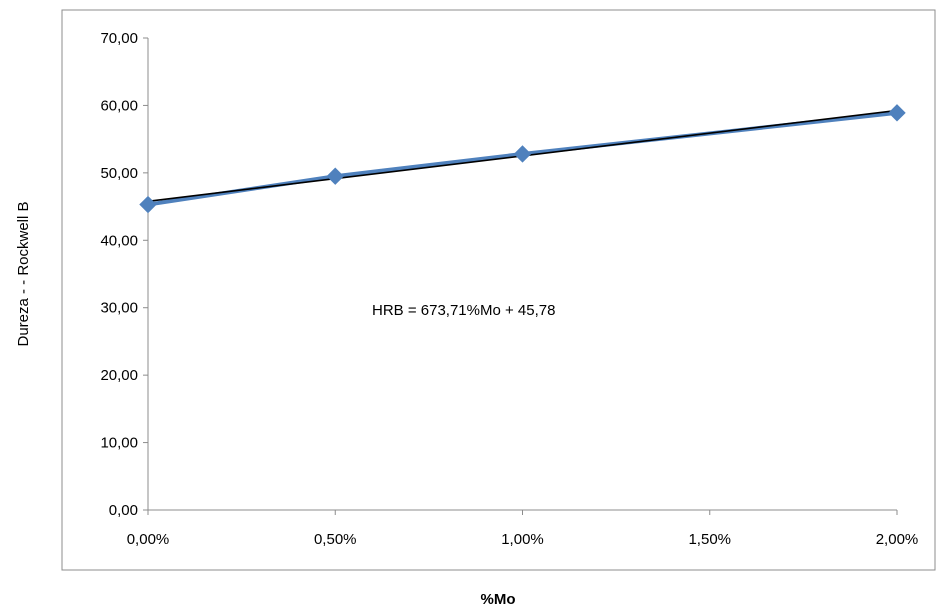 The image size is (940, 607). I want to click on y-tick-label: 20,00, so click(119, 375).